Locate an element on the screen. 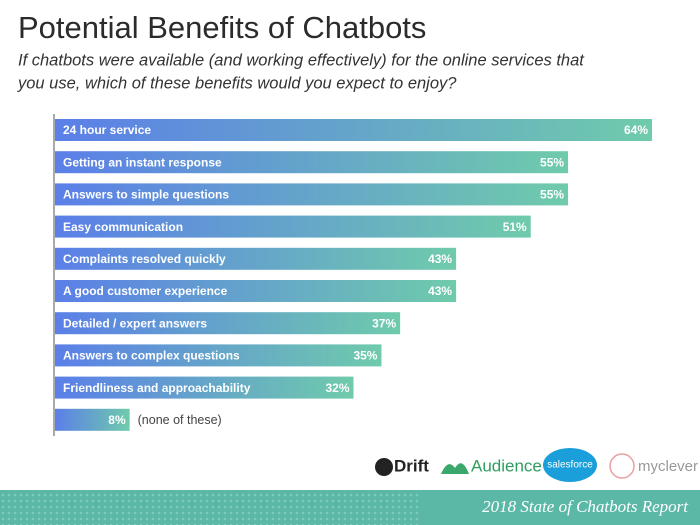 The width and height of the screenshot is (700, 525). category-label: Getting an instant response is located at coordinates (142, 162).